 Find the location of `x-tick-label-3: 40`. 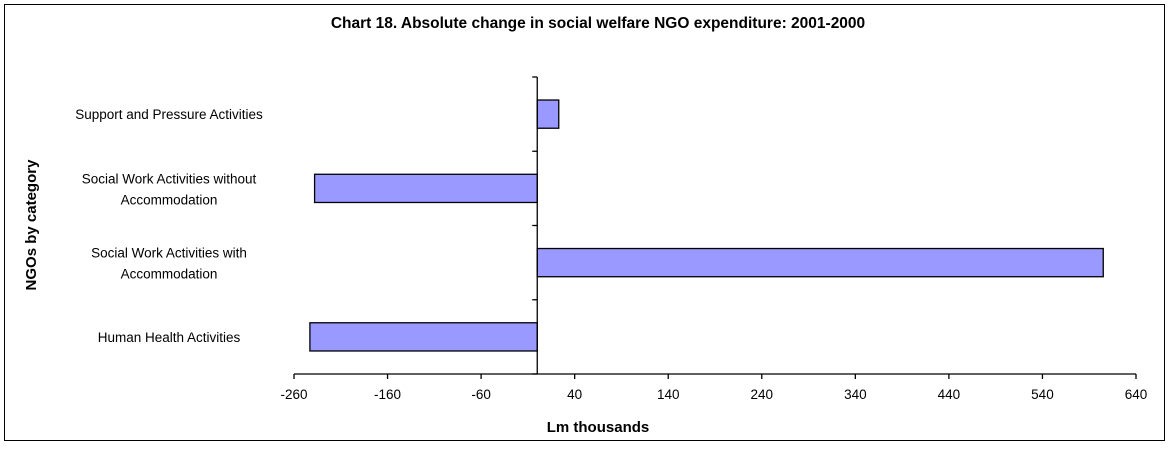

x-tick-label-3: 40 is located at coordinates (574, 394).